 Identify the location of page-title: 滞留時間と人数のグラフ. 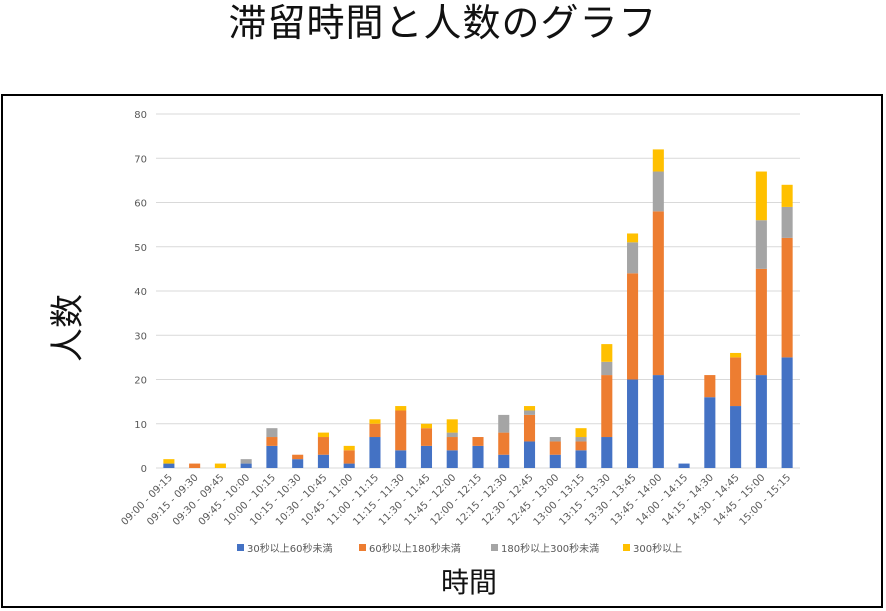
(443, 23).